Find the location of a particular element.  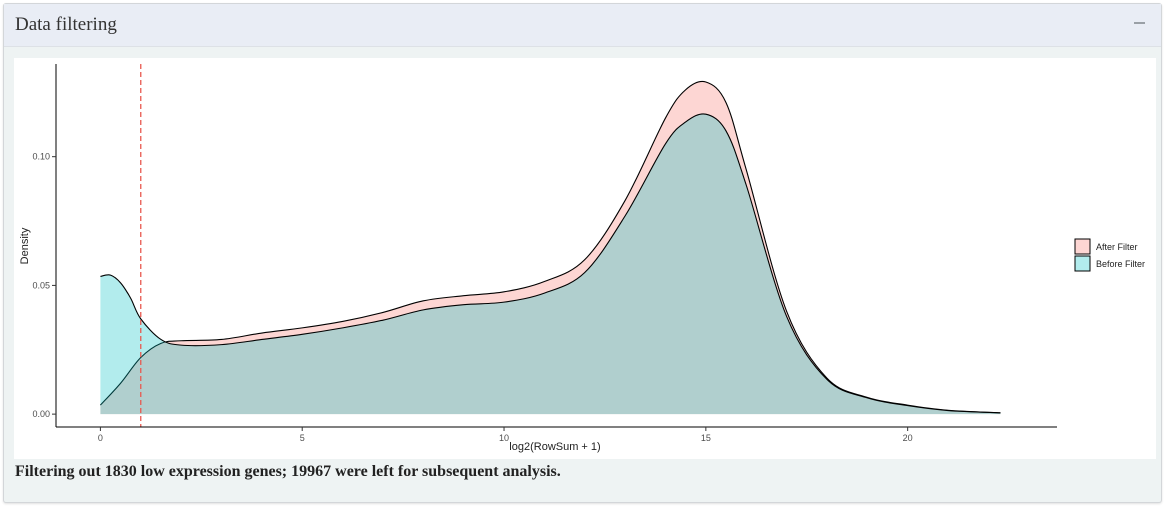

panel-title: Data filtering is located at coordinates (66, 24).